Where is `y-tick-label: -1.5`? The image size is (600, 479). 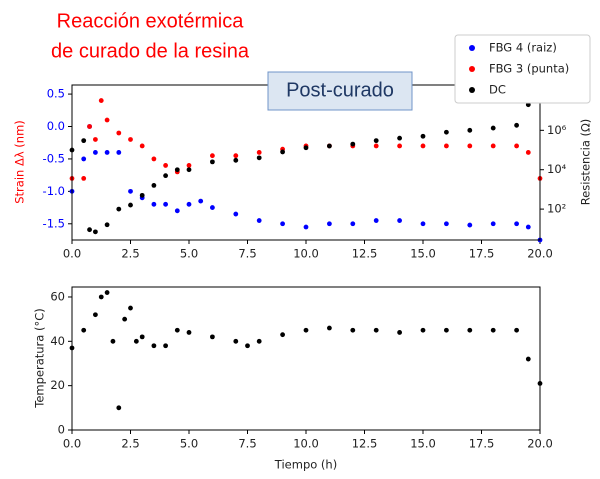 y-tick-label: -1.5 is located at coordinates (54, 223).